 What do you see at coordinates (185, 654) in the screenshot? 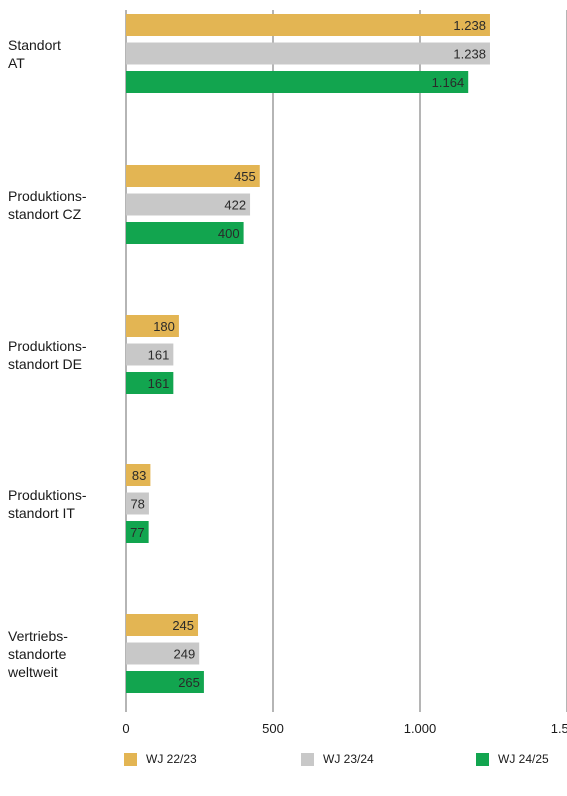
I see `bar-value-label: 249` at bounding box center [185, 654].